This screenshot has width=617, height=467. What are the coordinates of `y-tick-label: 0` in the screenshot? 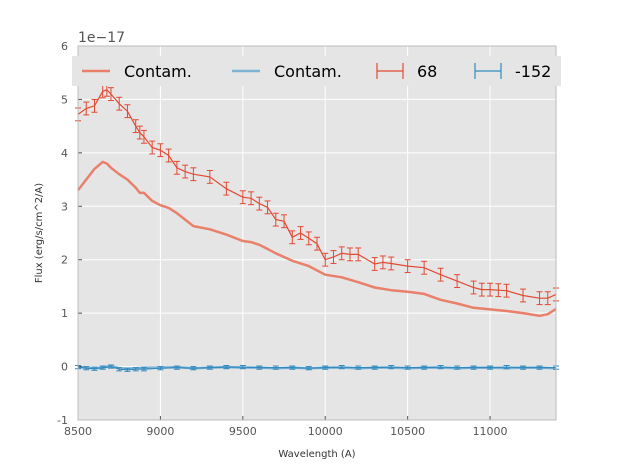 It's located at (64, 367).